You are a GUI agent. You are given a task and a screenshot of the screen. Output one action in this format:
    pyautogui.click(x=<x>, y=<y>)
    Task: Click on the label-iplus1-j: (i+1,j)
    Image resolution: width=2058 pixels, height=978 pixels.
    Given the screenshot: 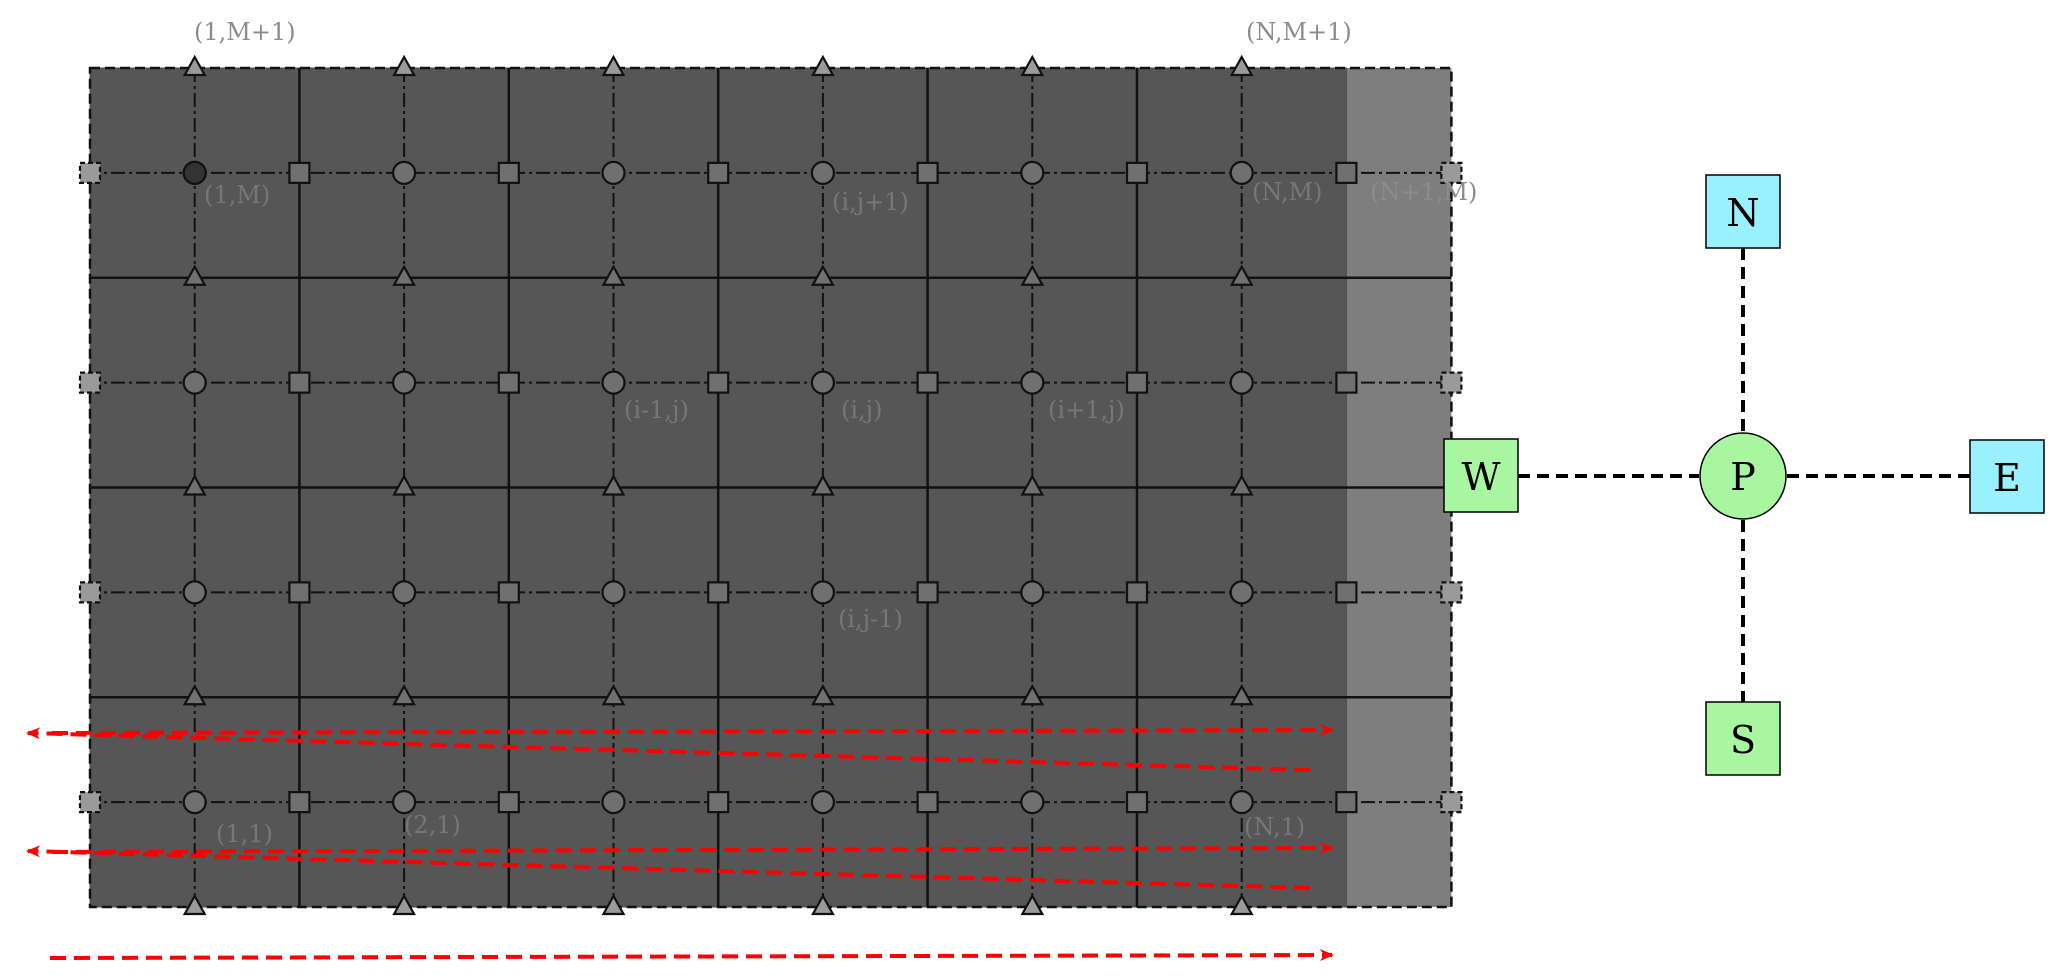 What is the action you would take?
    pyautogui.click(x=1086, y=410)
    